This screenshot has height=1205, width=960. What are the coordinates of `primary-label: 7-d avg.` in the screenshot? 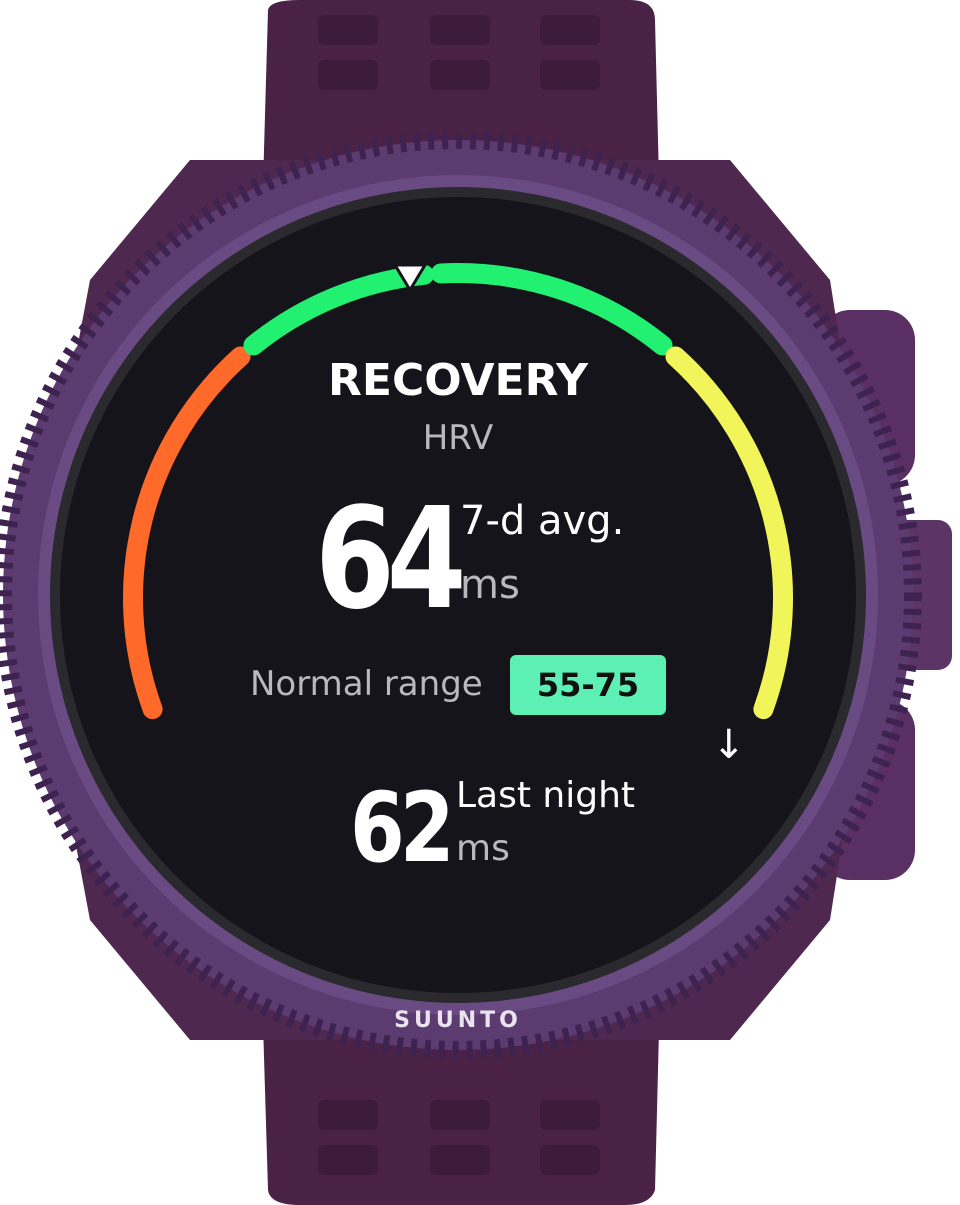 It's located at (542, 521).